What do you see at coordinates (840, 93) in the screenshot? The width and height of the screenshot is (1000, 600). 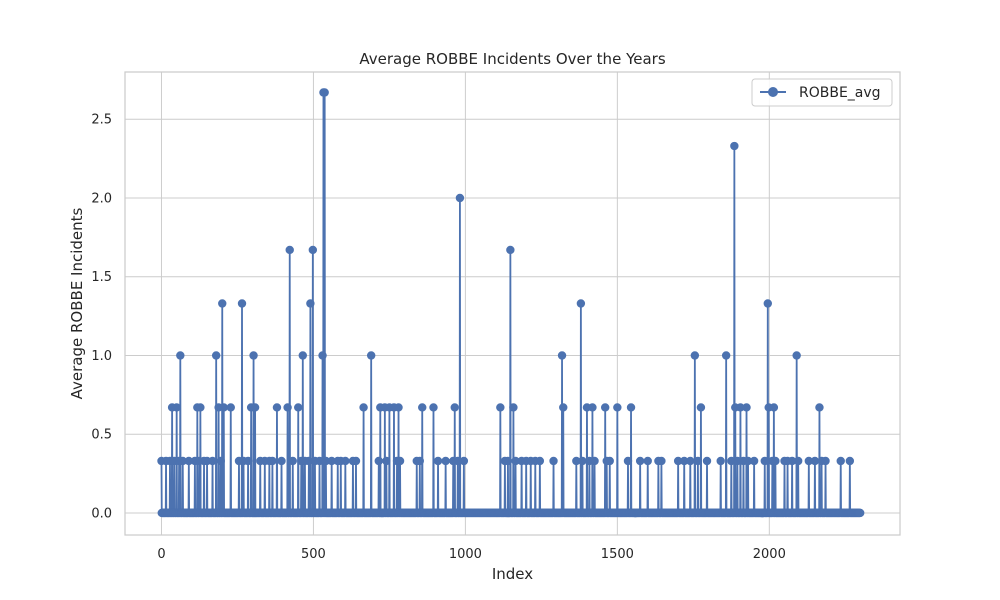 I see `legend-label: ROBBE_avg` at bounding box center [840, 93].